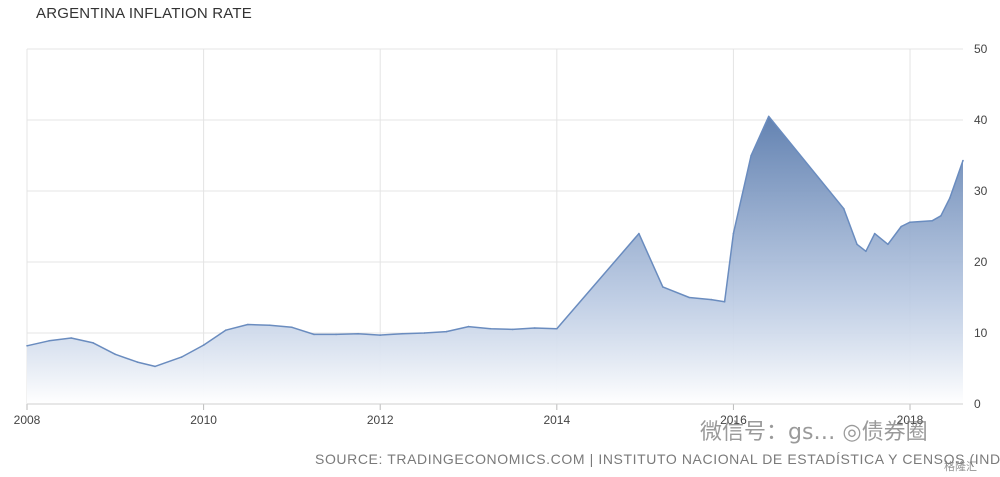 The height and width of the screenshot is (477, 1000). I want to click on gelonghui-watermark: 格隆汇, so click(960, 466).